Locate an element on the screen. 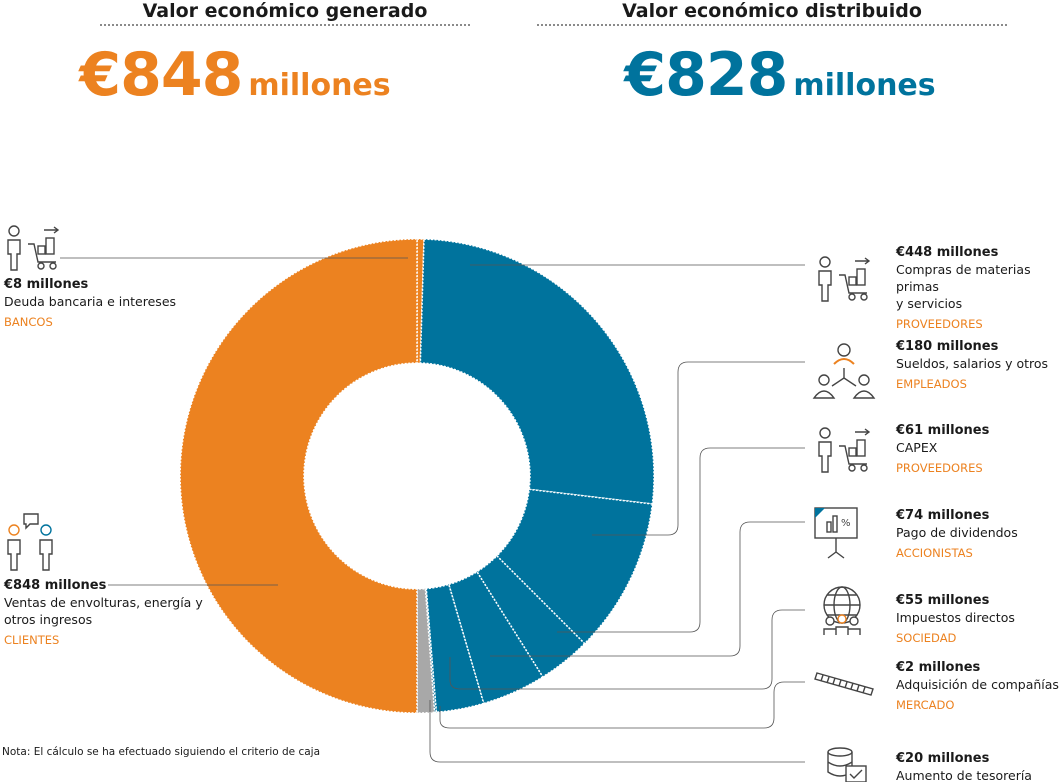 This screenshot has width=1061, height=784. coin-stack-icon is located at coordinates (844, 684).